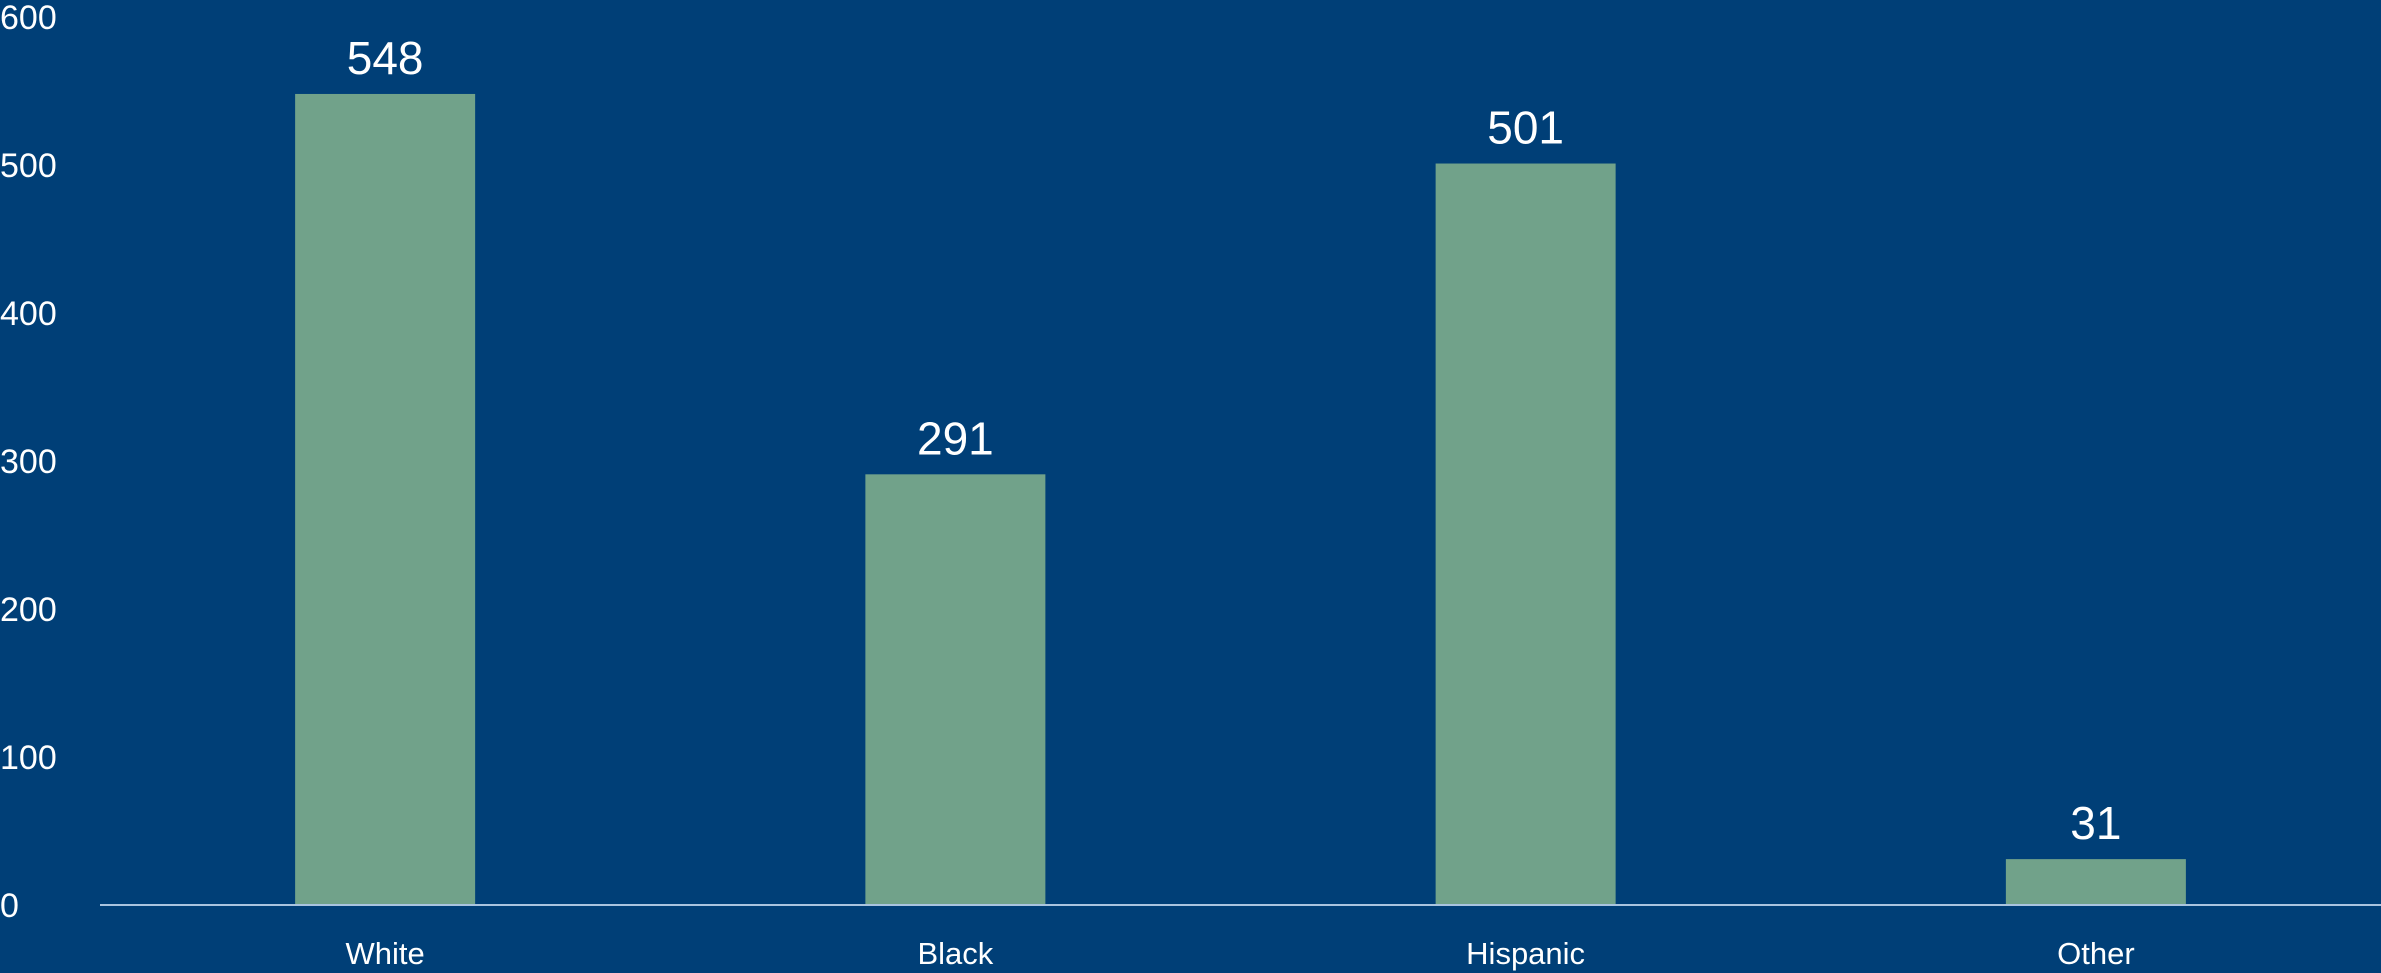 The height and width of the screenshot is (973, 2381). What do you see at coordinates (2095, 823) in the screenshot?
I see `data-label: 31` at bounding box center [2095, 823].